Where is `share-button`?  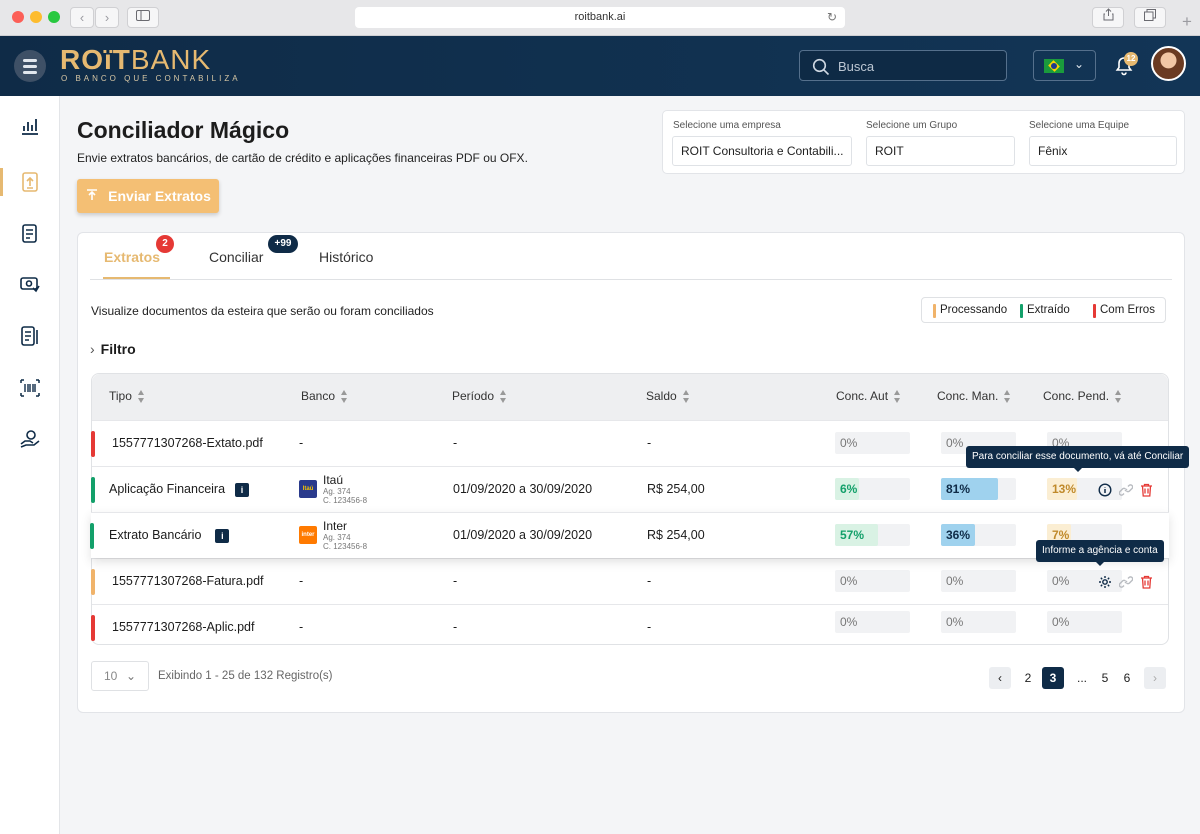 share-button is located at coordinates (1108, 17).